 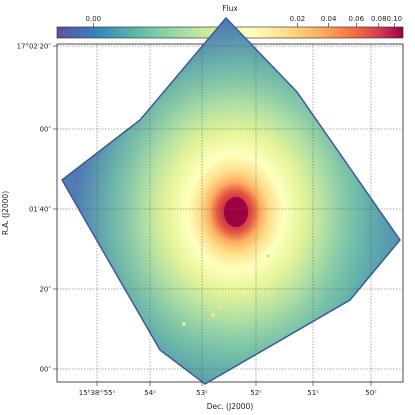 What do you see at coordinates (150, 393) in the screenshot?
I see `x-tick-label: 54ˢ` at bounding box center [150, 393].